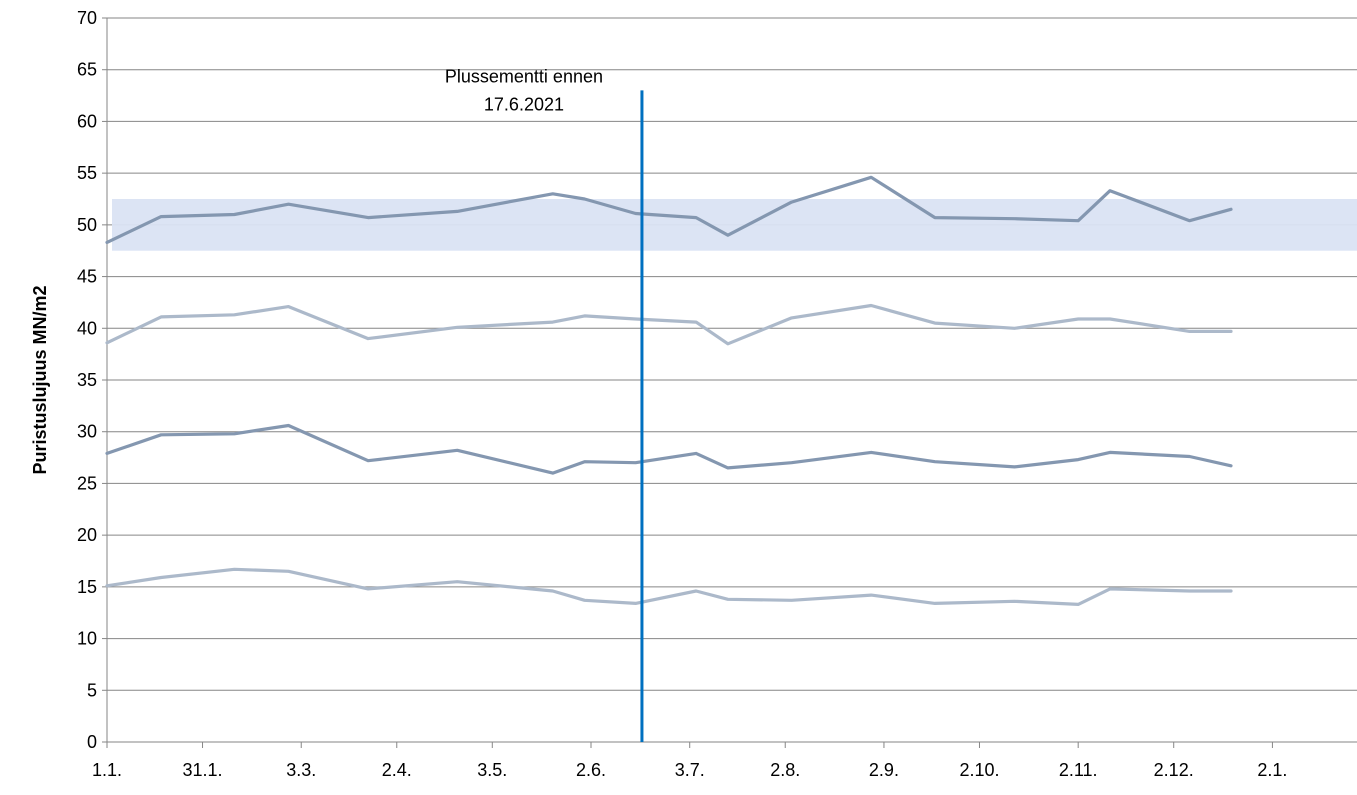 The width and height of the screenshot is (1357, 795). Describe the element at coordinates (1272, 770) in the screenshot. I see `x-tick-label: 2.1.` at that location.